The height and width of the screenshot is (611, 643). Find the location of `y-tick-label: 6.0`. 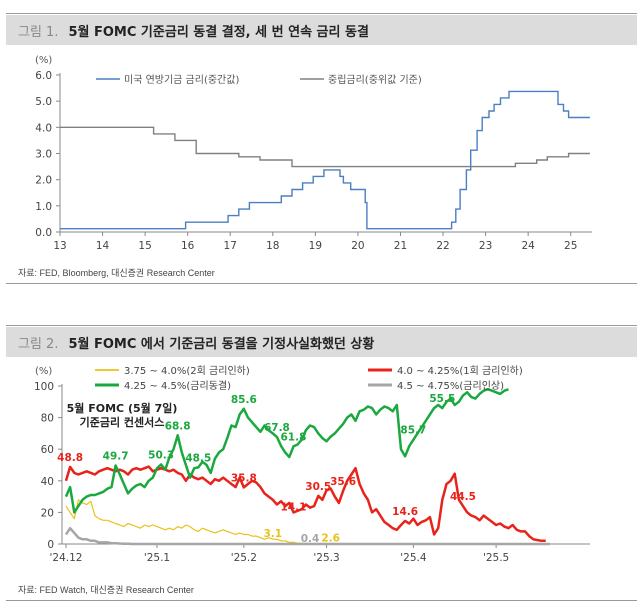

y-tick-label: 6.0 is located at coordinates (43, 76).